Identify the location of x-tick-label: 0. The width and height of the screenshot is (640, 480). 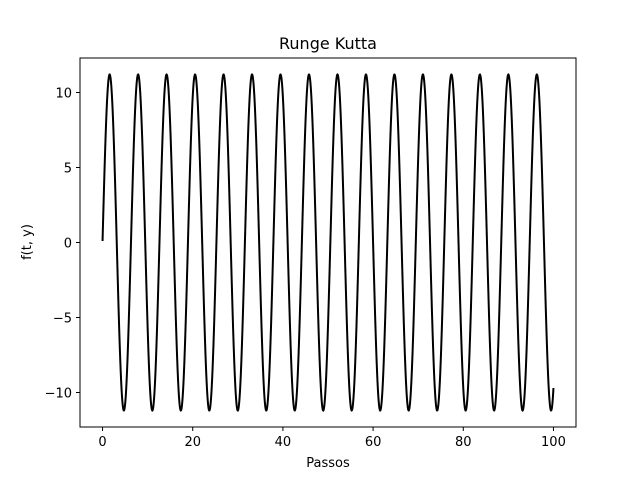
(102, 442).